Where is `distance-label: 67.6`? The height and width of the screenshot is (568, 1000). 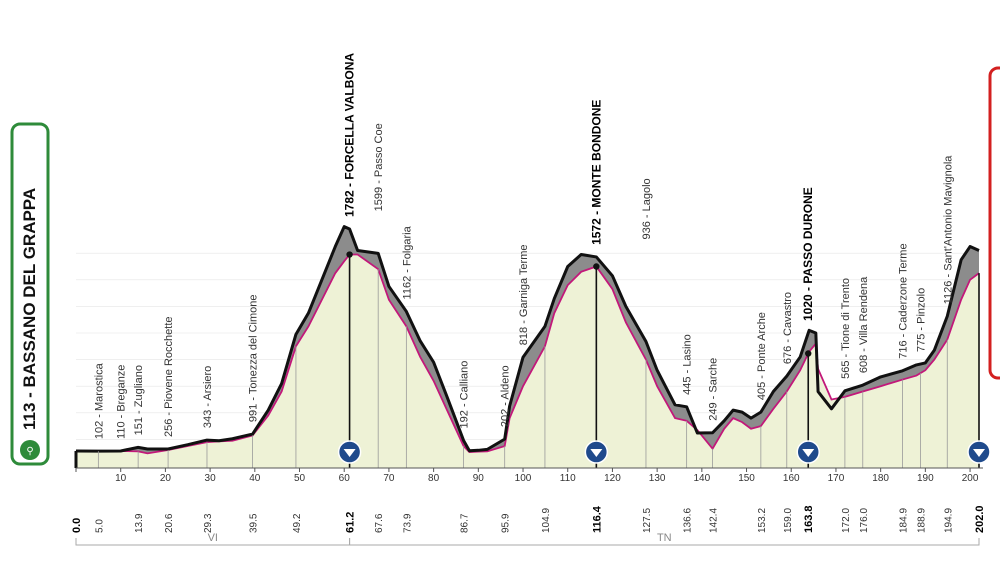 distance-label: 67.6 is located at coordinates (379, 523).